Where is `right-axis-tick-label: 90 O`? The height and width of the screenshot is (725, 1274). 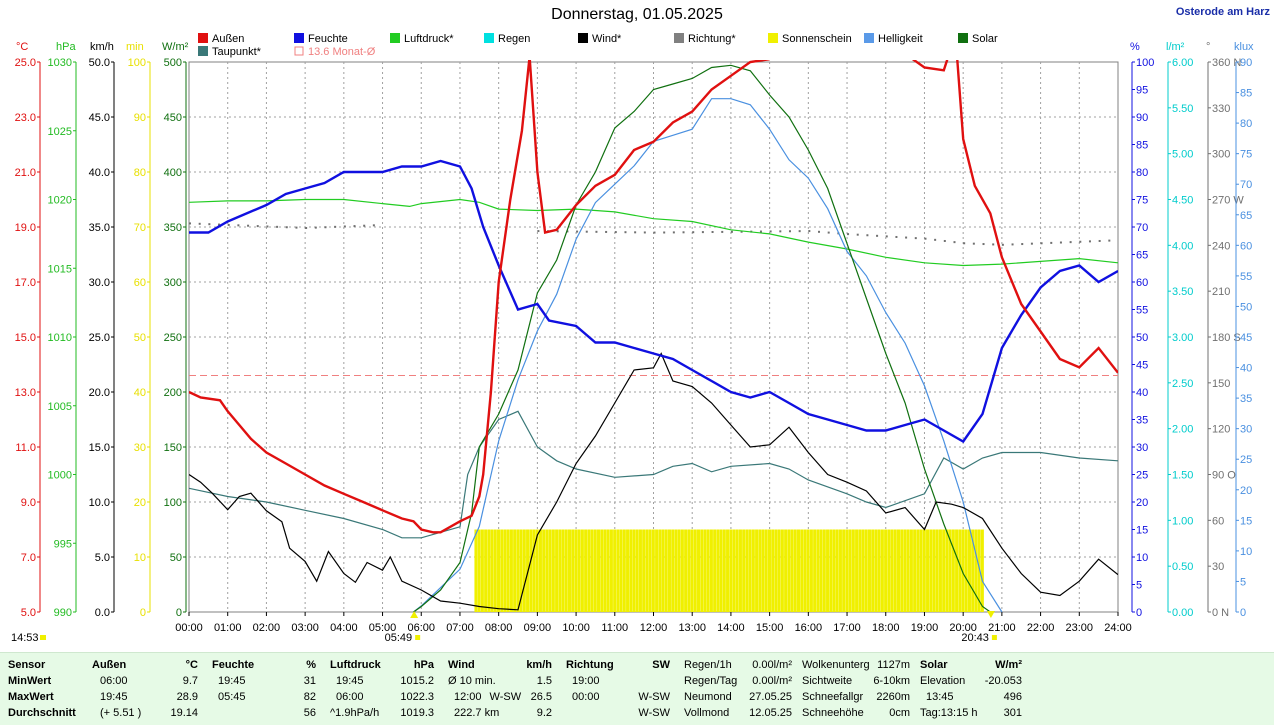 right-axis-tick-label: 90 O is located at coordinates (1224, 476).